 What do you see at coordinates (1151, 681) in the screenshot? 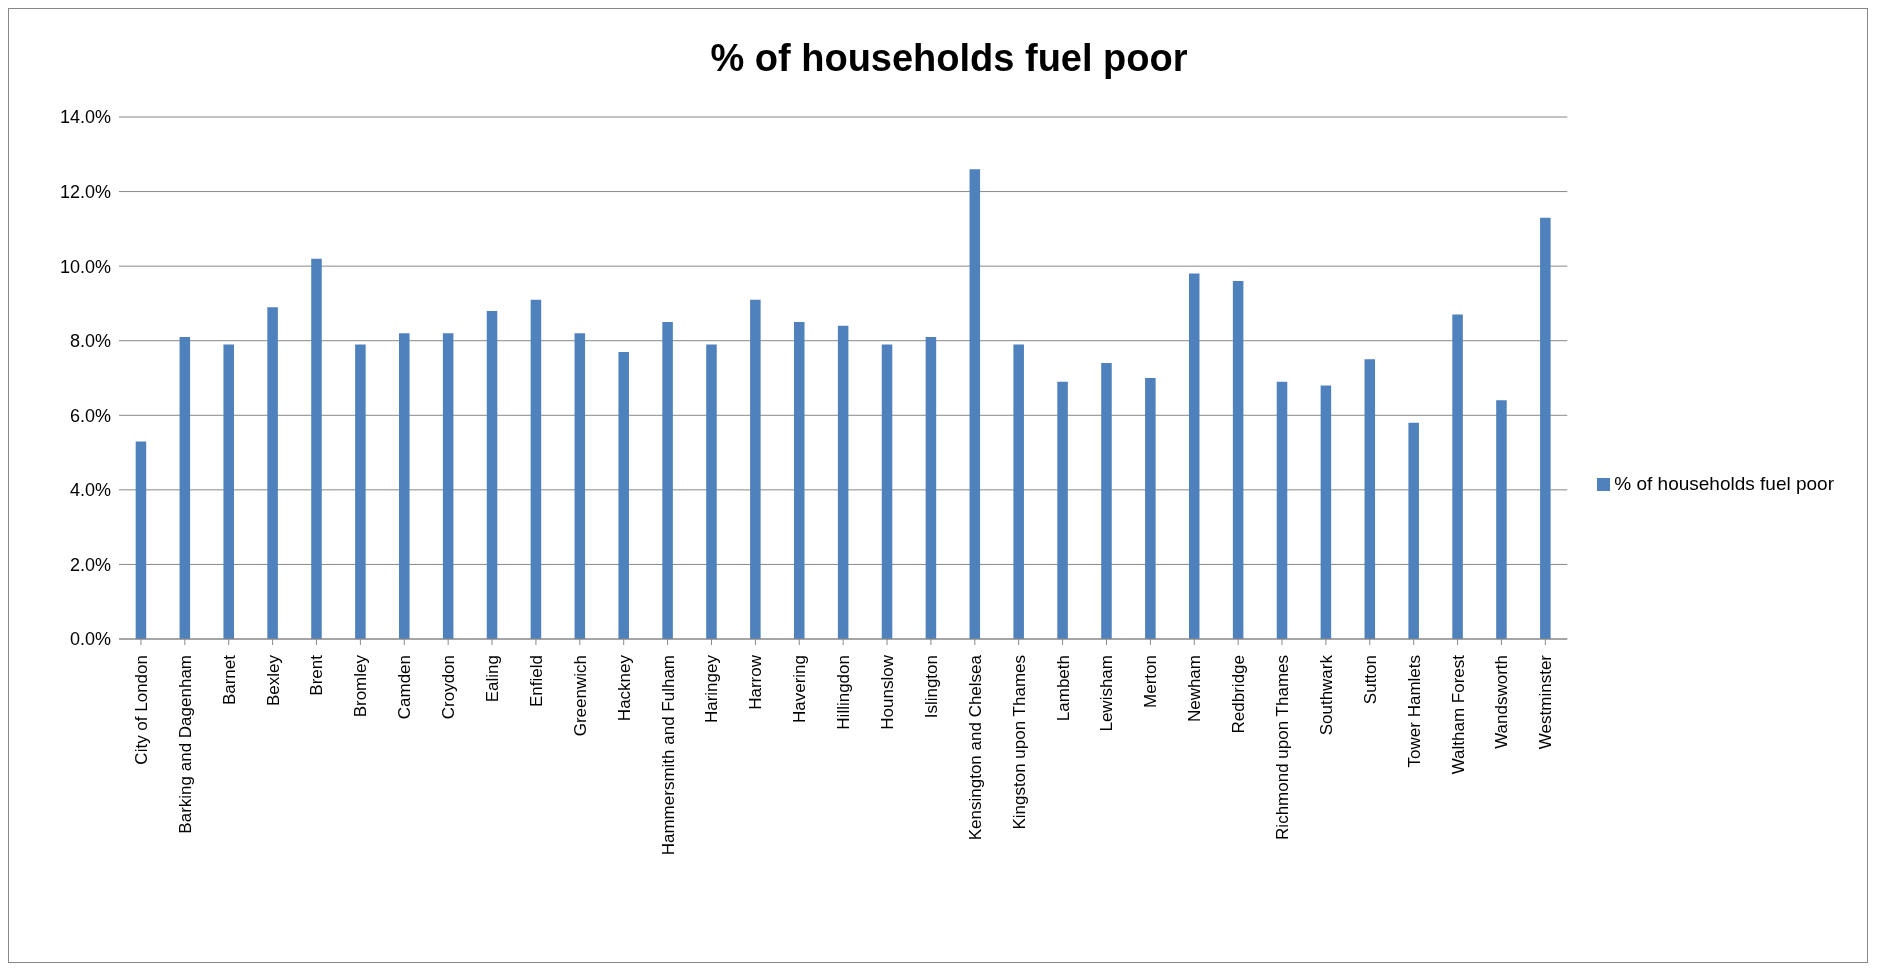
I see `x-tick-label: Merton` at bounding box center [1151, 681].